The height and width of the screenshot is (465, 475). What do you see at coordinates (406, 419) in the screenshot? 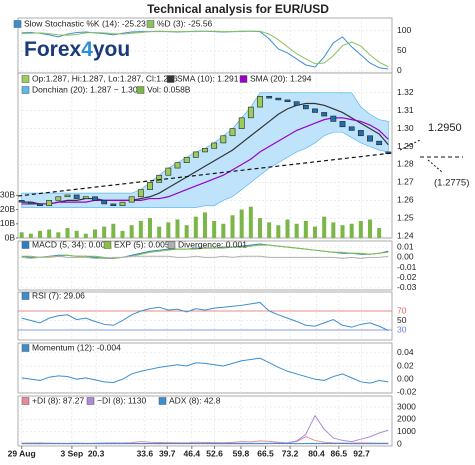
I see `y-tick-label: 2000` at bounding box center [406, 419].